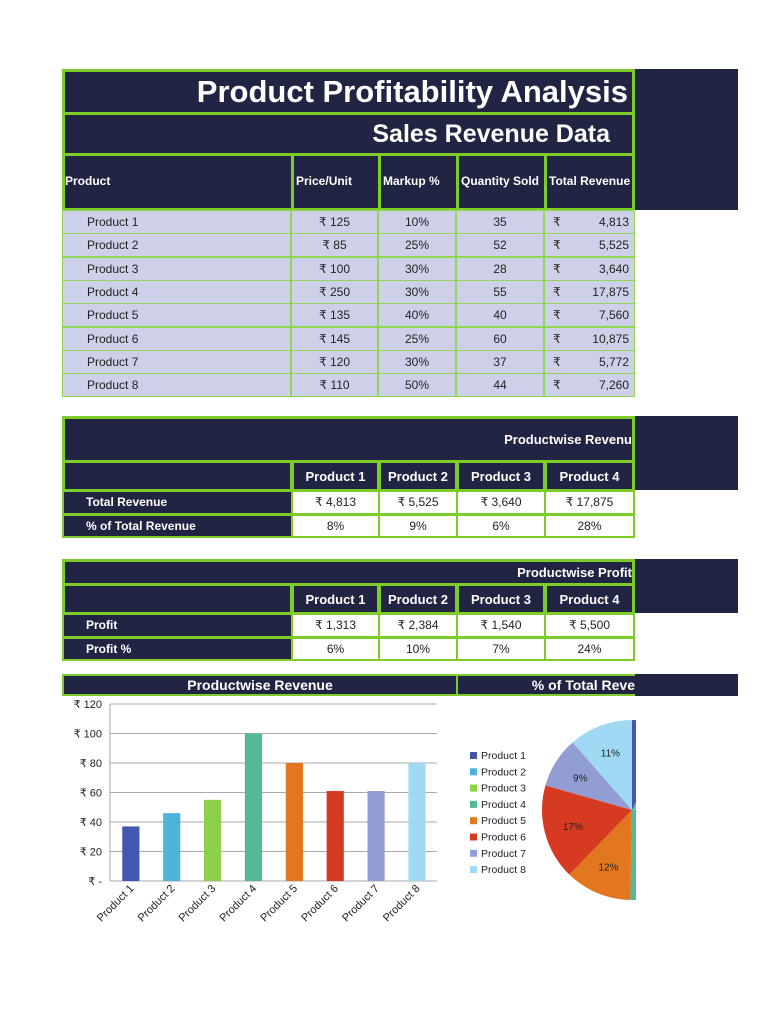  Describe the element at coordinates (500, 385) in the screenshot. I see `sales-cell: 44` at that location.